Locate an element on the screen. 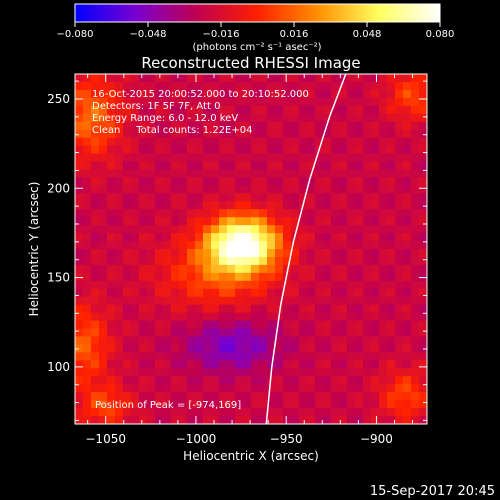  x-tick-label: −1050 is located at coordinates (105, 439).